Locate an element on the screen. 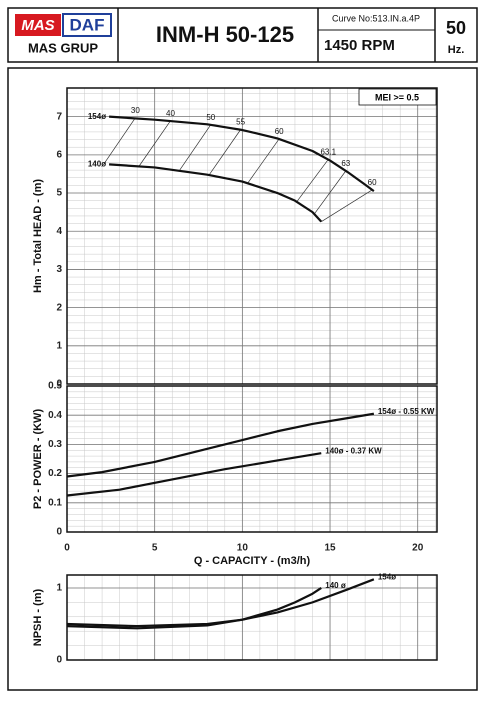 This screenshot has height=705, width=485. note-box is located at coordinates (397, 97).